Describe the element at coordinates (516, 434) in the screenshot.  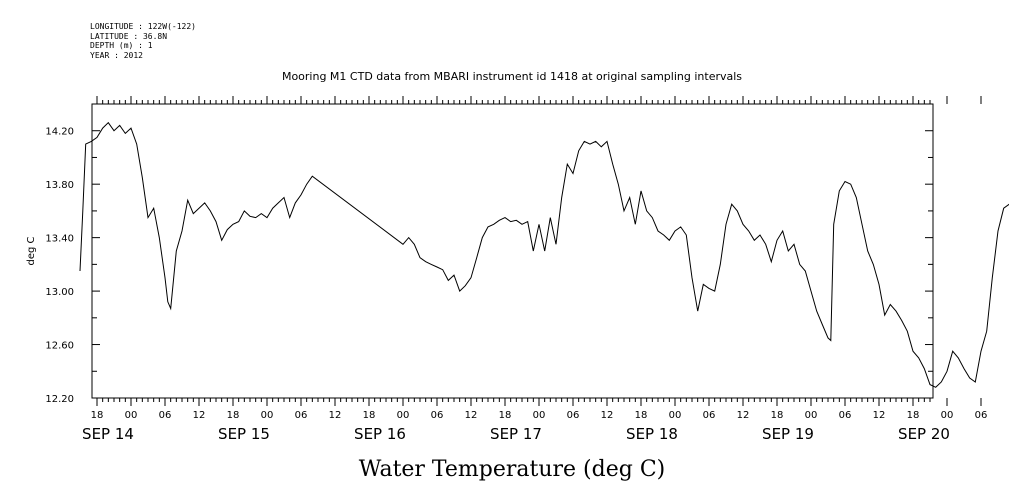
I see `x-day-label: SEP 17` at that location.